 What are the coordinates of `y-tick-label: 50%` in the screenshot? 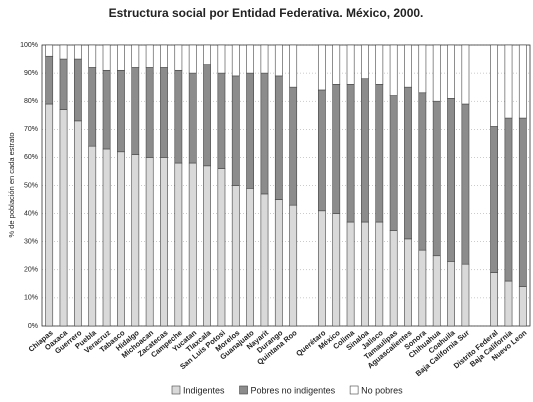 It's located at (31, 185).